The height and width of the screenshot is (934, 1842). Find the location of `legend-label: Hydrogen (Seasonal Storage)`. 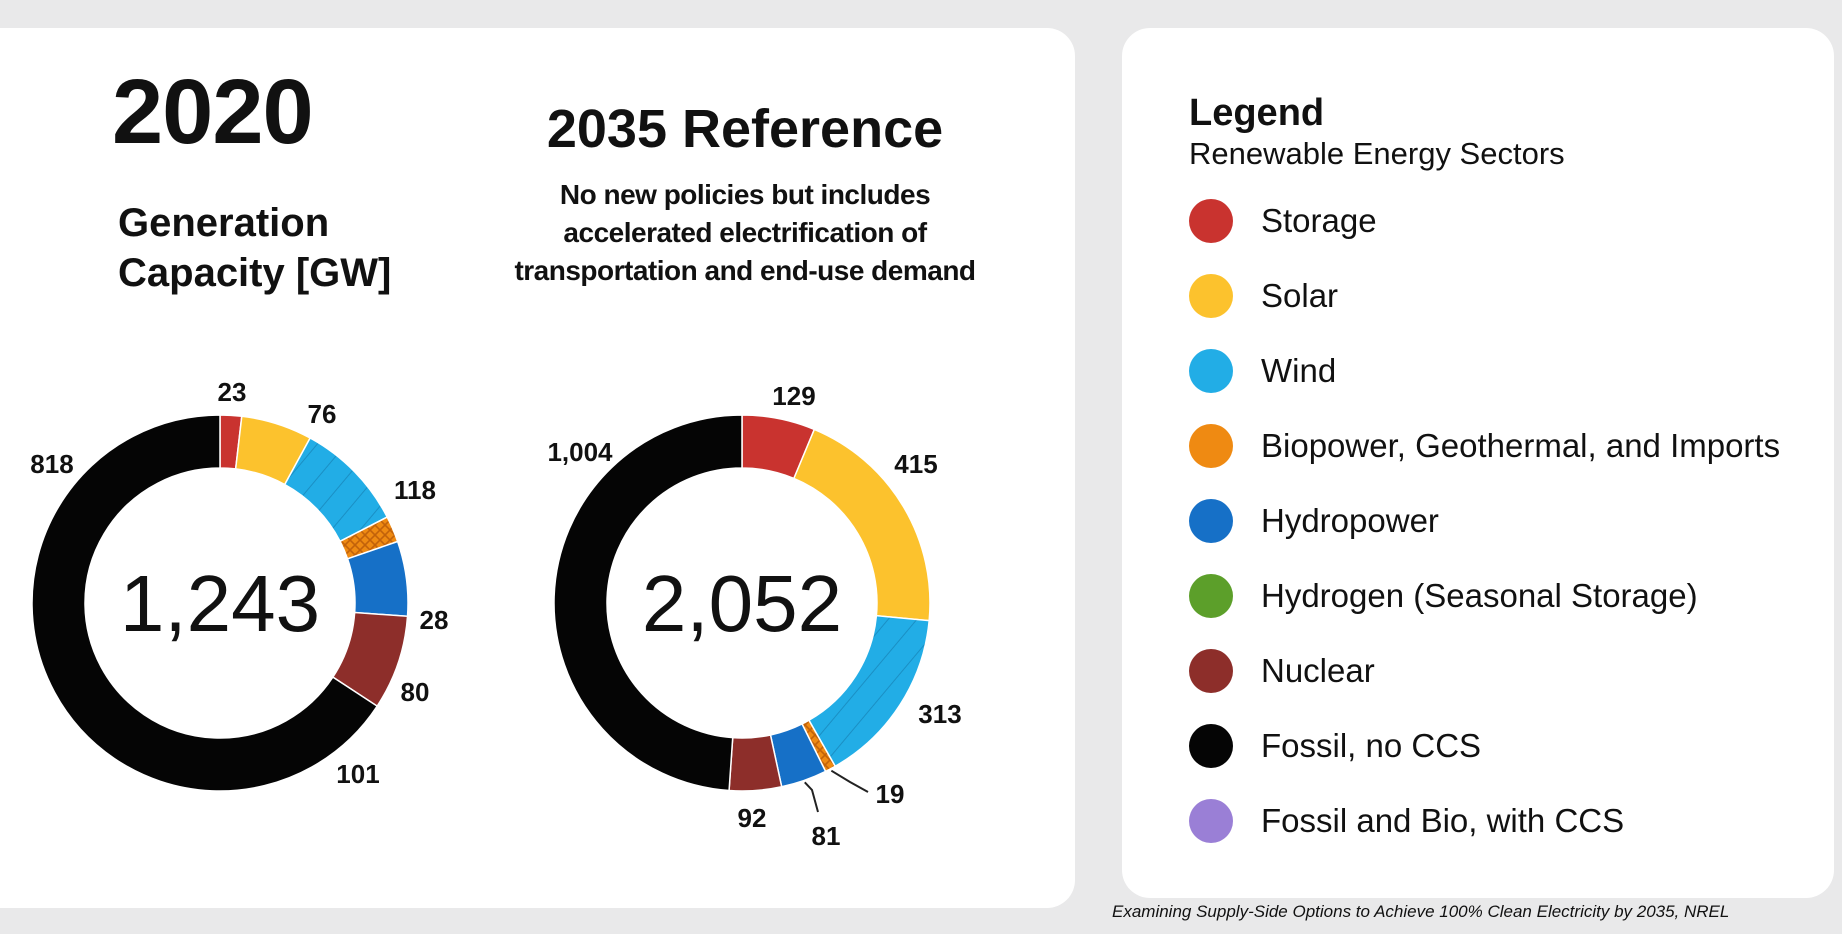

legend-label: Hydrogen (Seasonal Storage) is located at coordinates (1479, 595).